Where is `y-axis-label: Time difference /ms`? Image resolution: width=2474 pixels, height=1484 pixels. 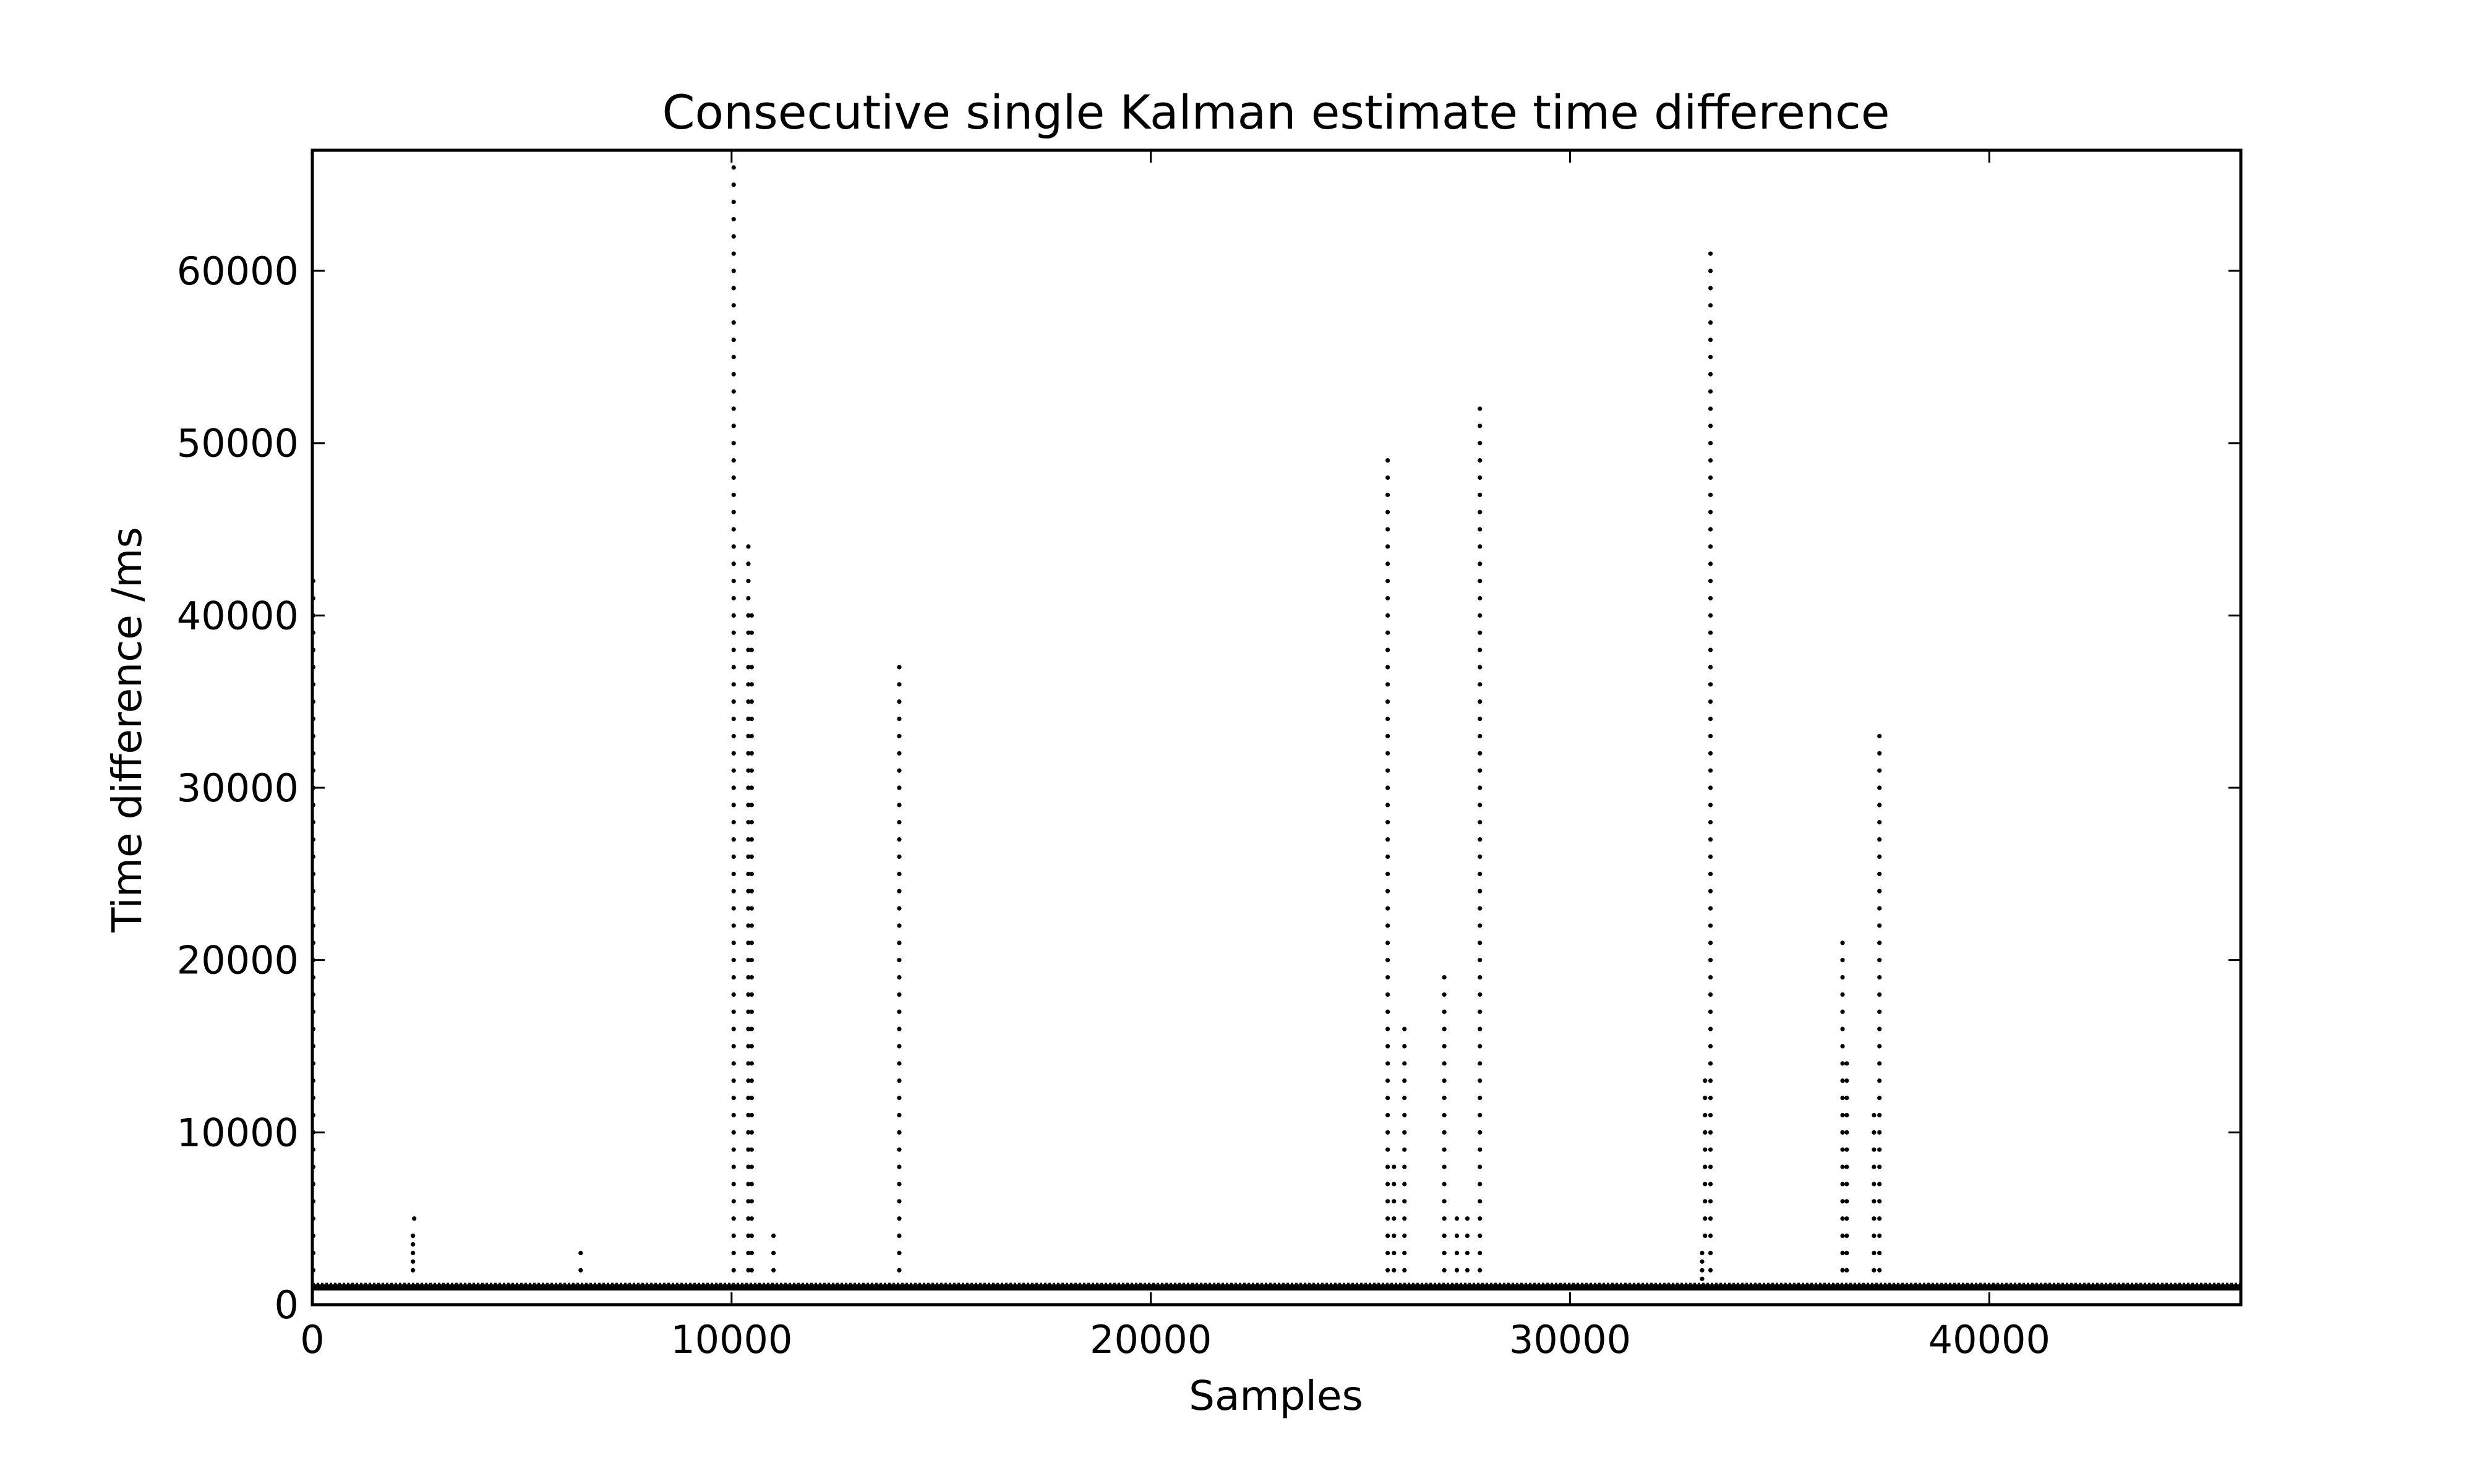 y-axis-label: Time difference /ms is located at coordinates (127, 730).